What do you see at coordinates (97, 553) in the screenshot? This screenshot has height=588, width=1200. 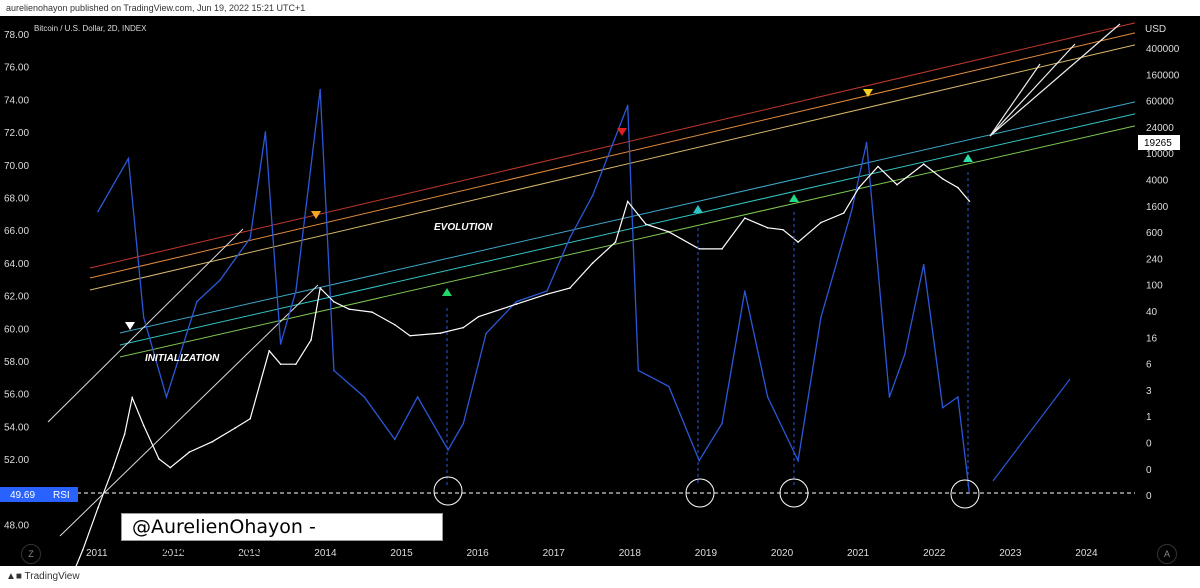 I see `x-tick-label: 2011` at bounding box center [97, 553].